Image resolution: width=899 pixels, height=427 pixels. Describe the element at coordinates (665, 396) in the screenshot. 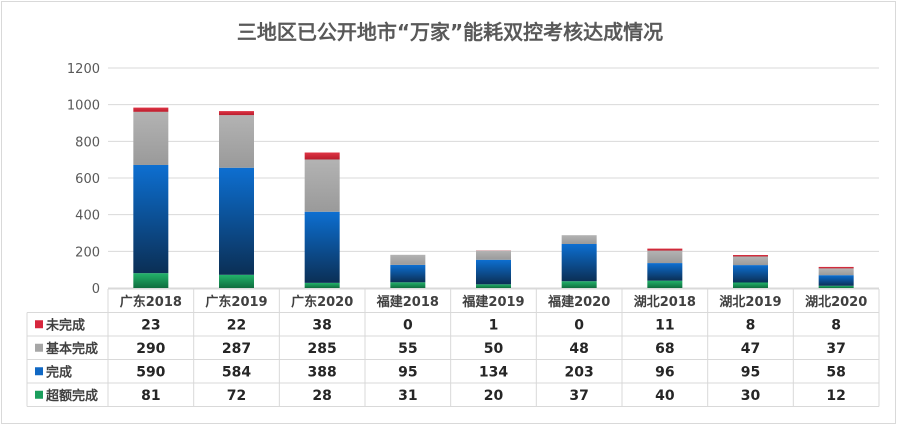

I see `data-label: 40` at that location.